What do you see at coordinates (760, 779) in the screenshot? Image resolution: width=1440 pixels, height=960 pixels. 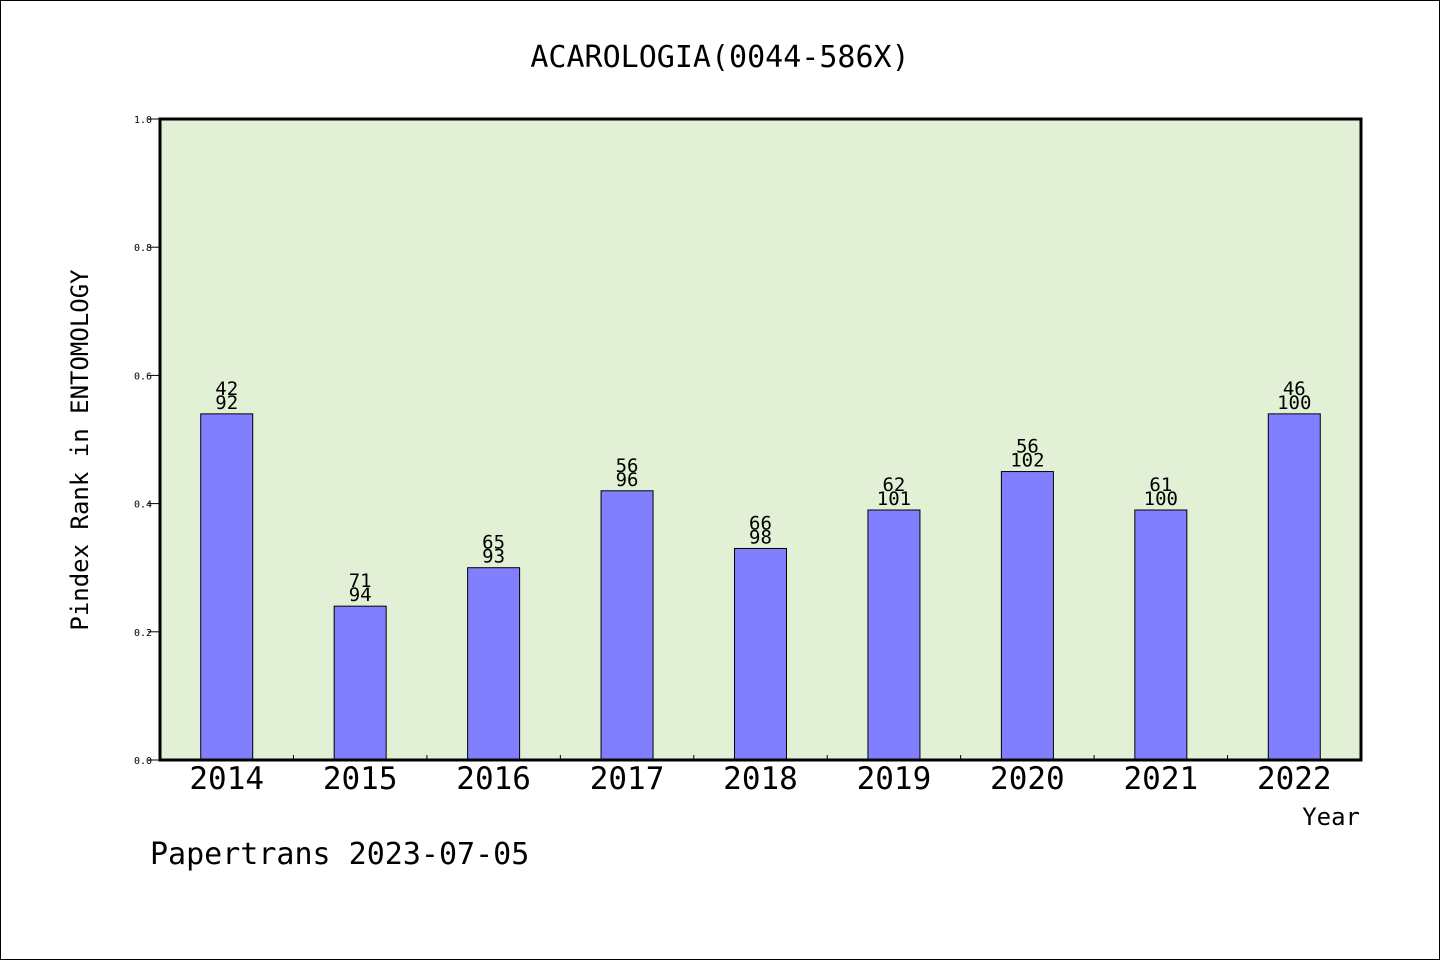 I see `x-tick-label: 2018` at bounding box center [760, 779].